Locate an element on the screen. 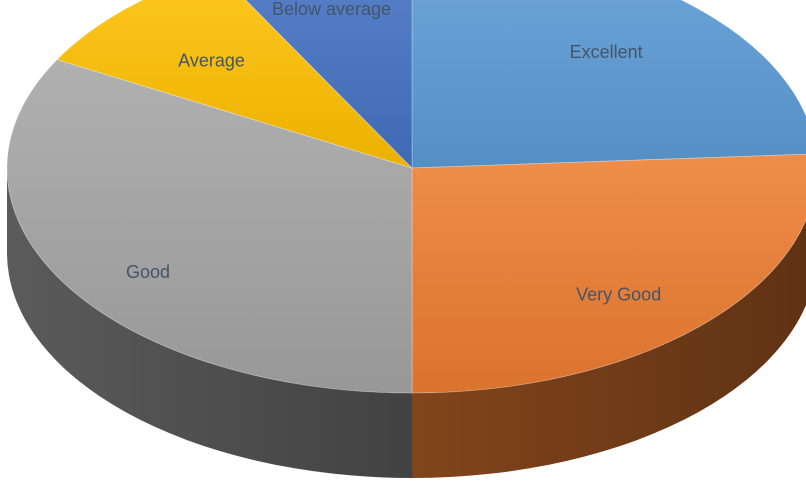  pie-slice-below-average is located at coordinates (329, 84).